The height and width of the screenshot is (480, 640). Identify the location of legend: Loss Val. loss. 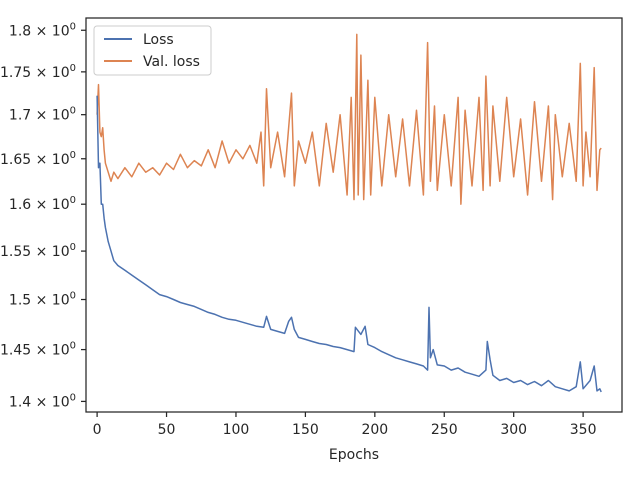
(152, 50).